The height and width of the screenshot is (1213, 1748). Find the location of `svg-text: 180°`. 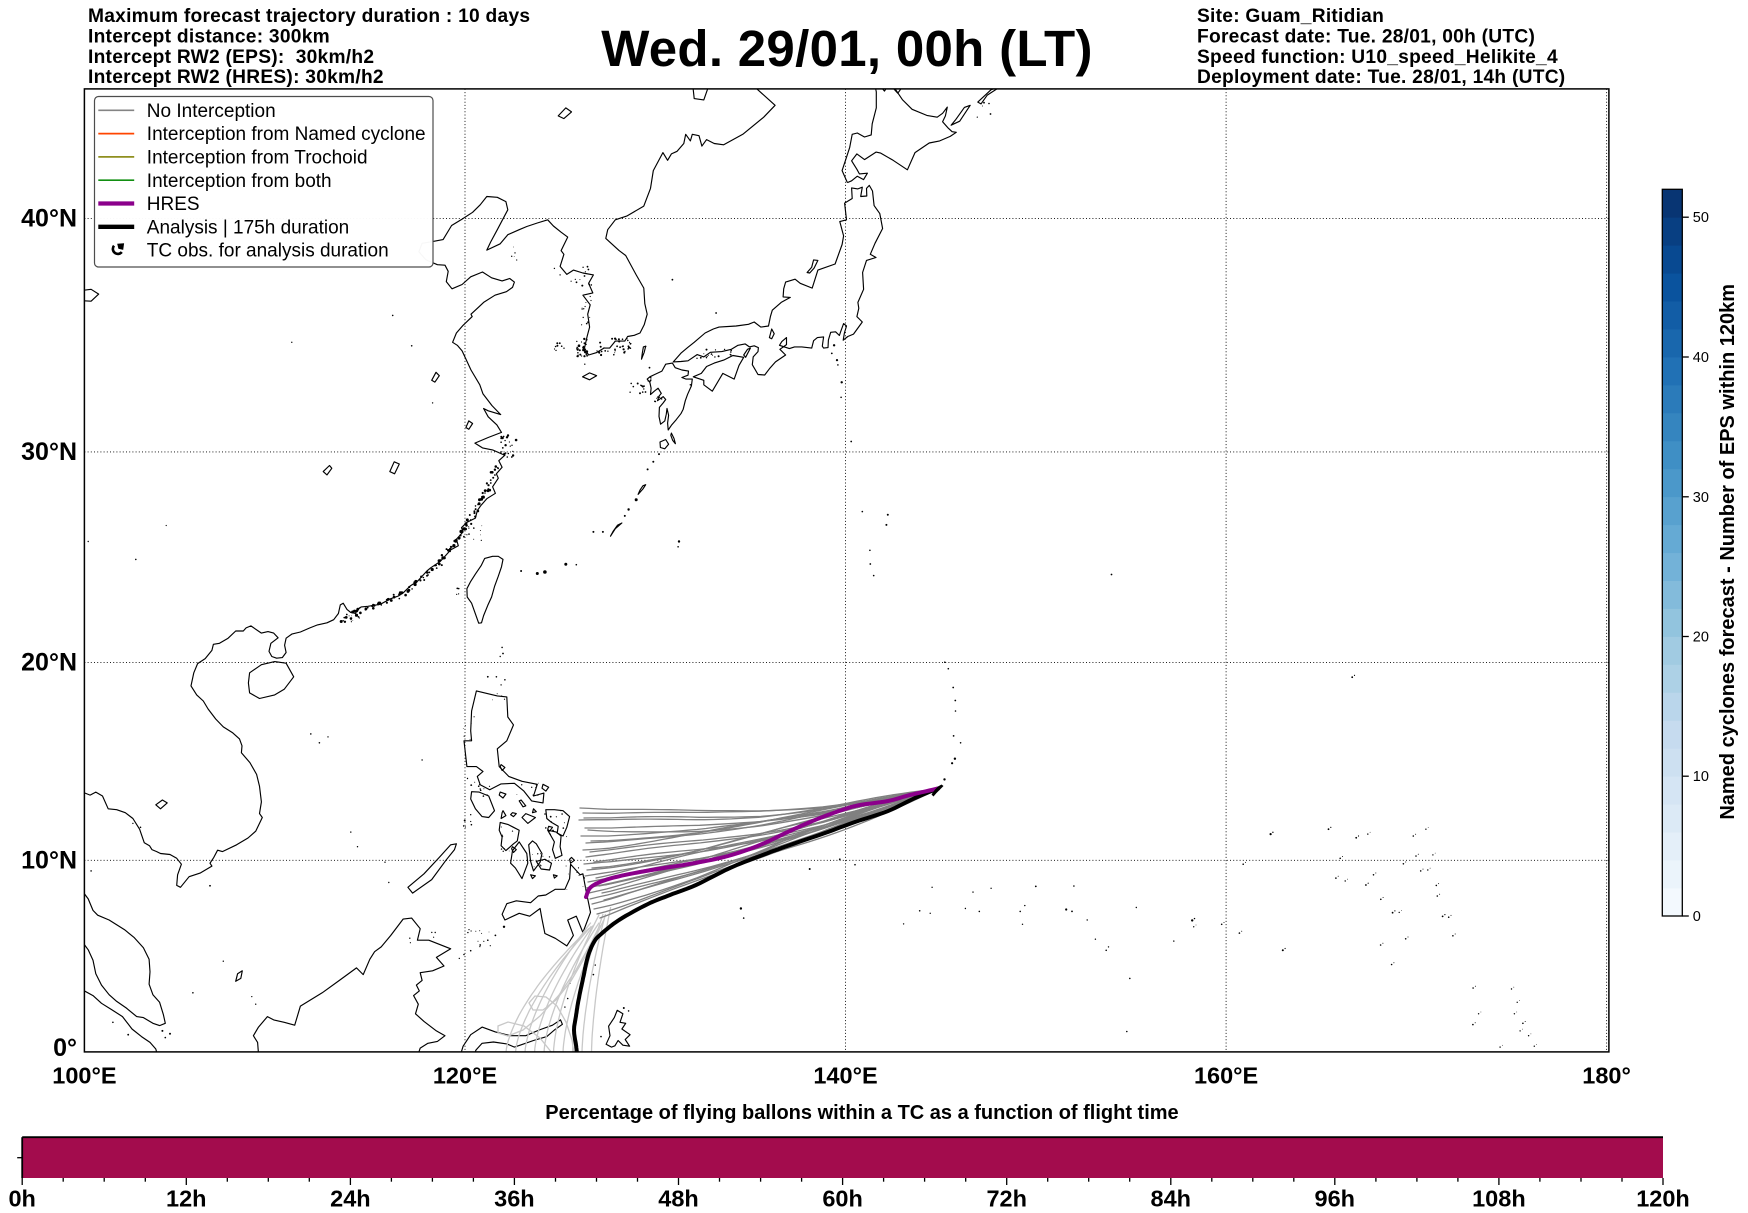

svg-text: 180° is located at coordinates (1606, 1076).